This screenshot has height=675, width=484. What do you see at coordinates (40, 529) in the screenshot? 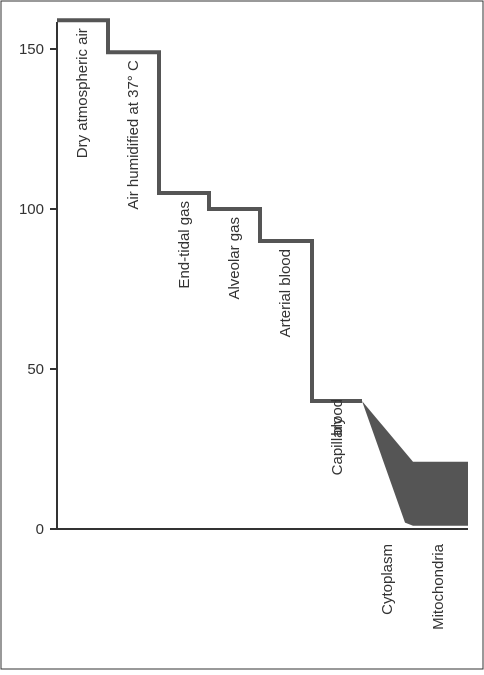
I see `y-tick-label: 0` at bounding box center [40, 529].